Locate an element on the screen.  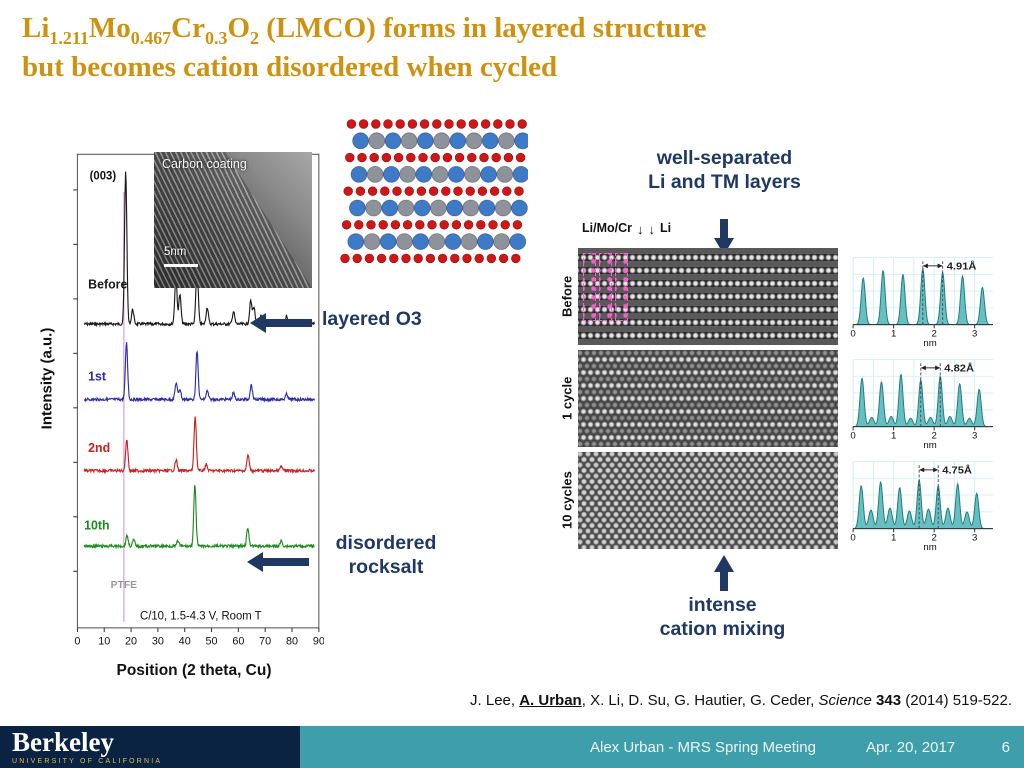
lattice-fringes is located at coordinates (233, 220).